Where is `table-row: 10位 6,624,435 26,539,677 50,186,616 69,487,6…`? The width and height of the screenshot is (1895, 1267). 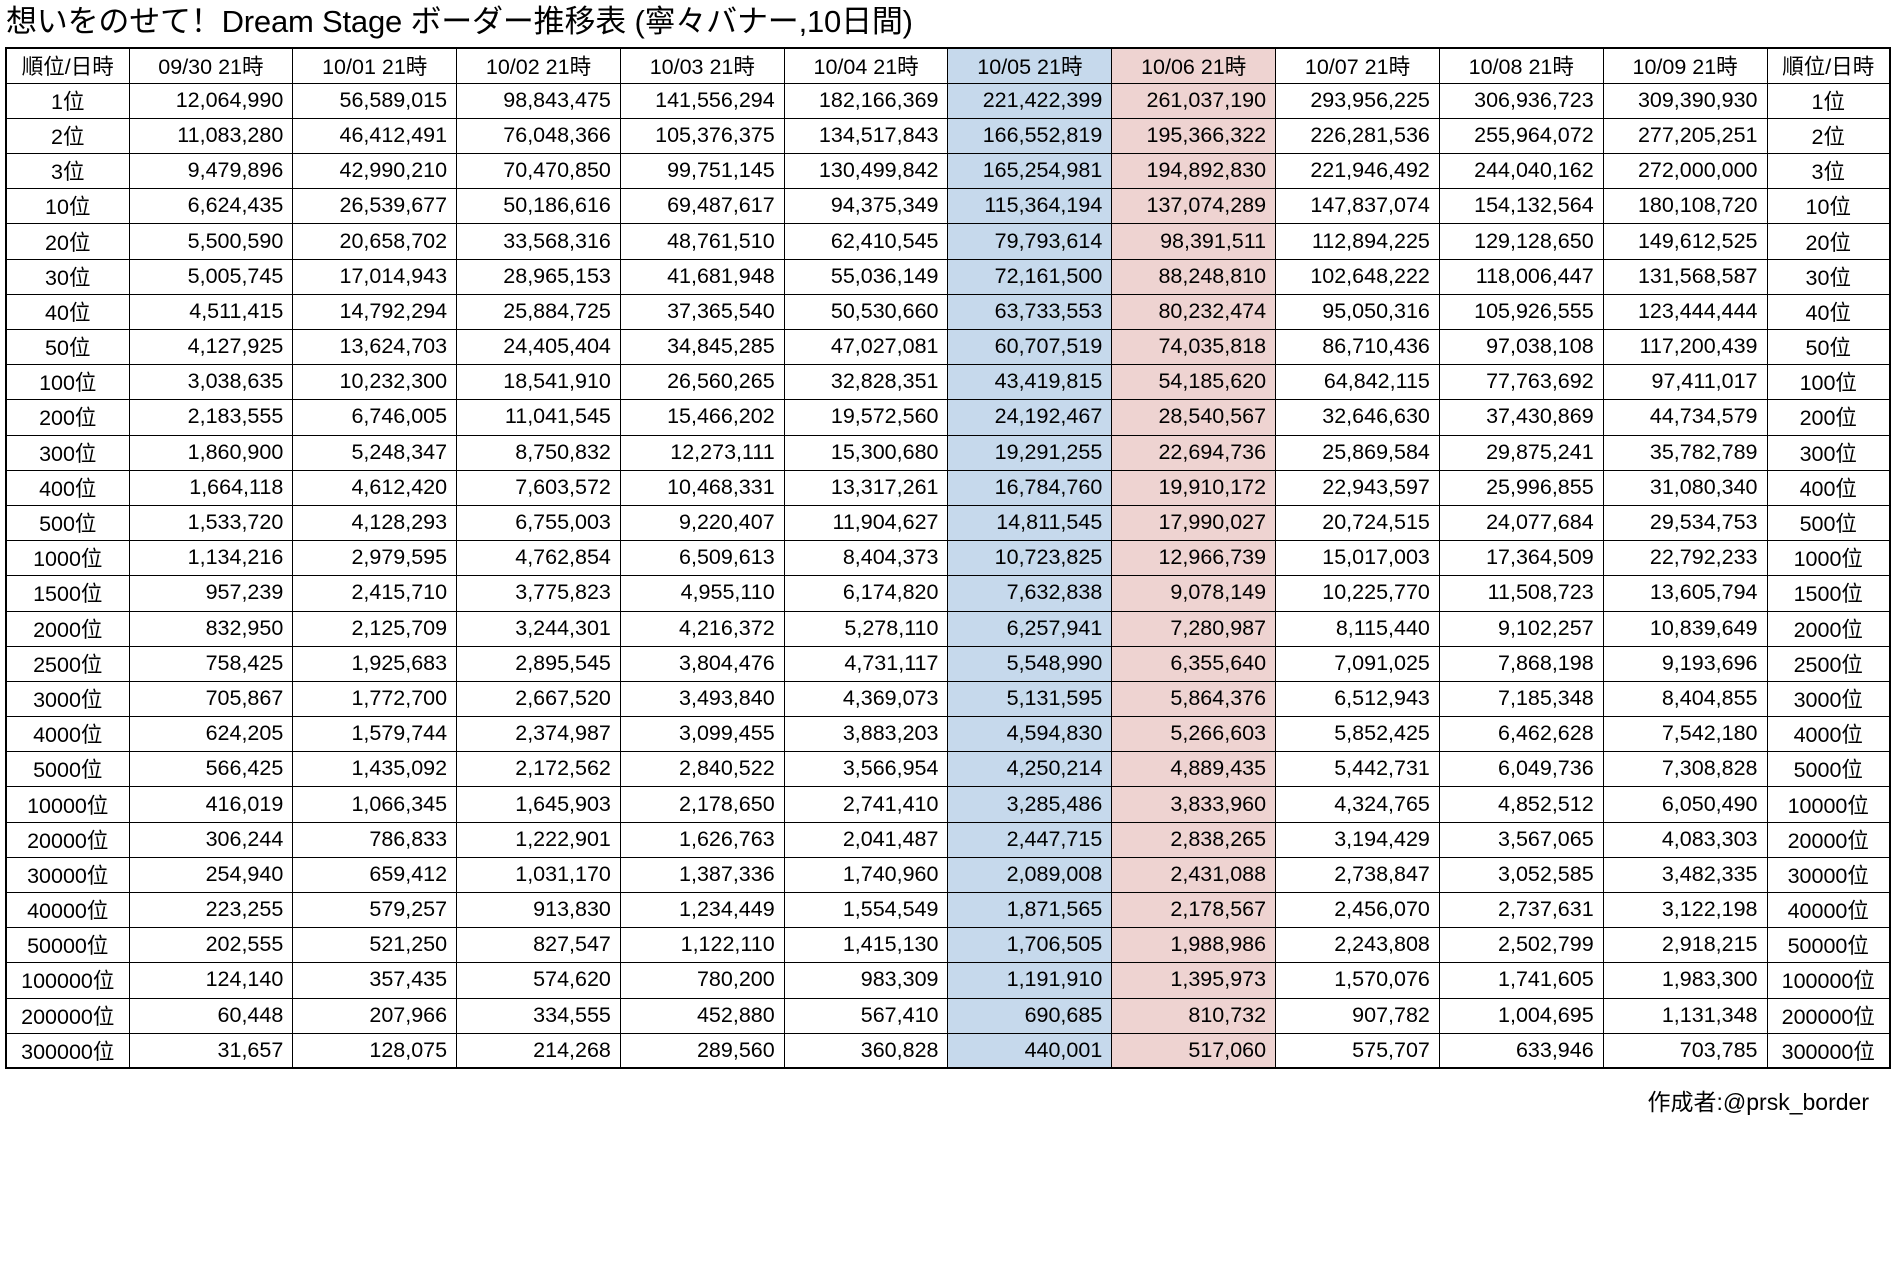
table-row: 10位 6,624,435 26,539,677 50,186,616 69,487,6… is located at coordinates (948, 206).